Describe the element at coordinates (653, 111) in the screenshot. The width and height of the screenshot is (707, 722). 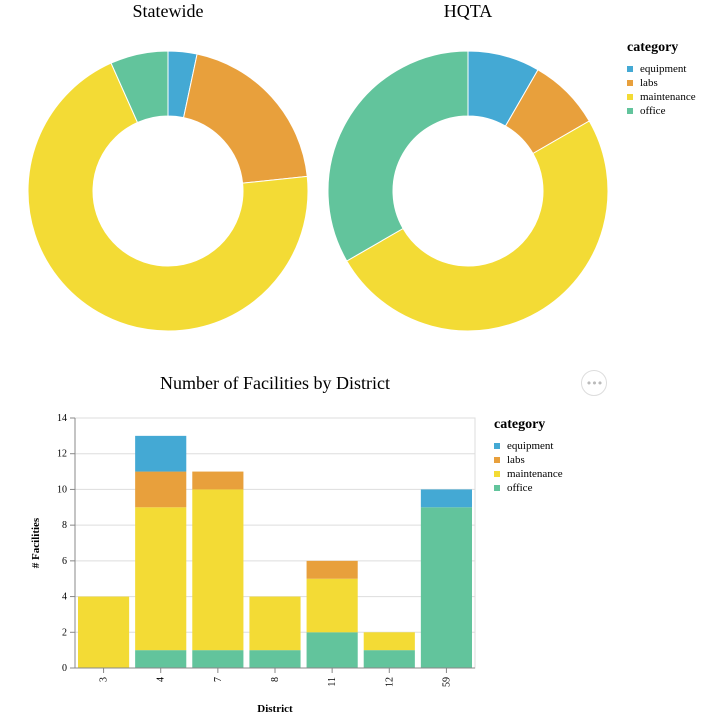
I see `top-legend-label-office: office` at that location.